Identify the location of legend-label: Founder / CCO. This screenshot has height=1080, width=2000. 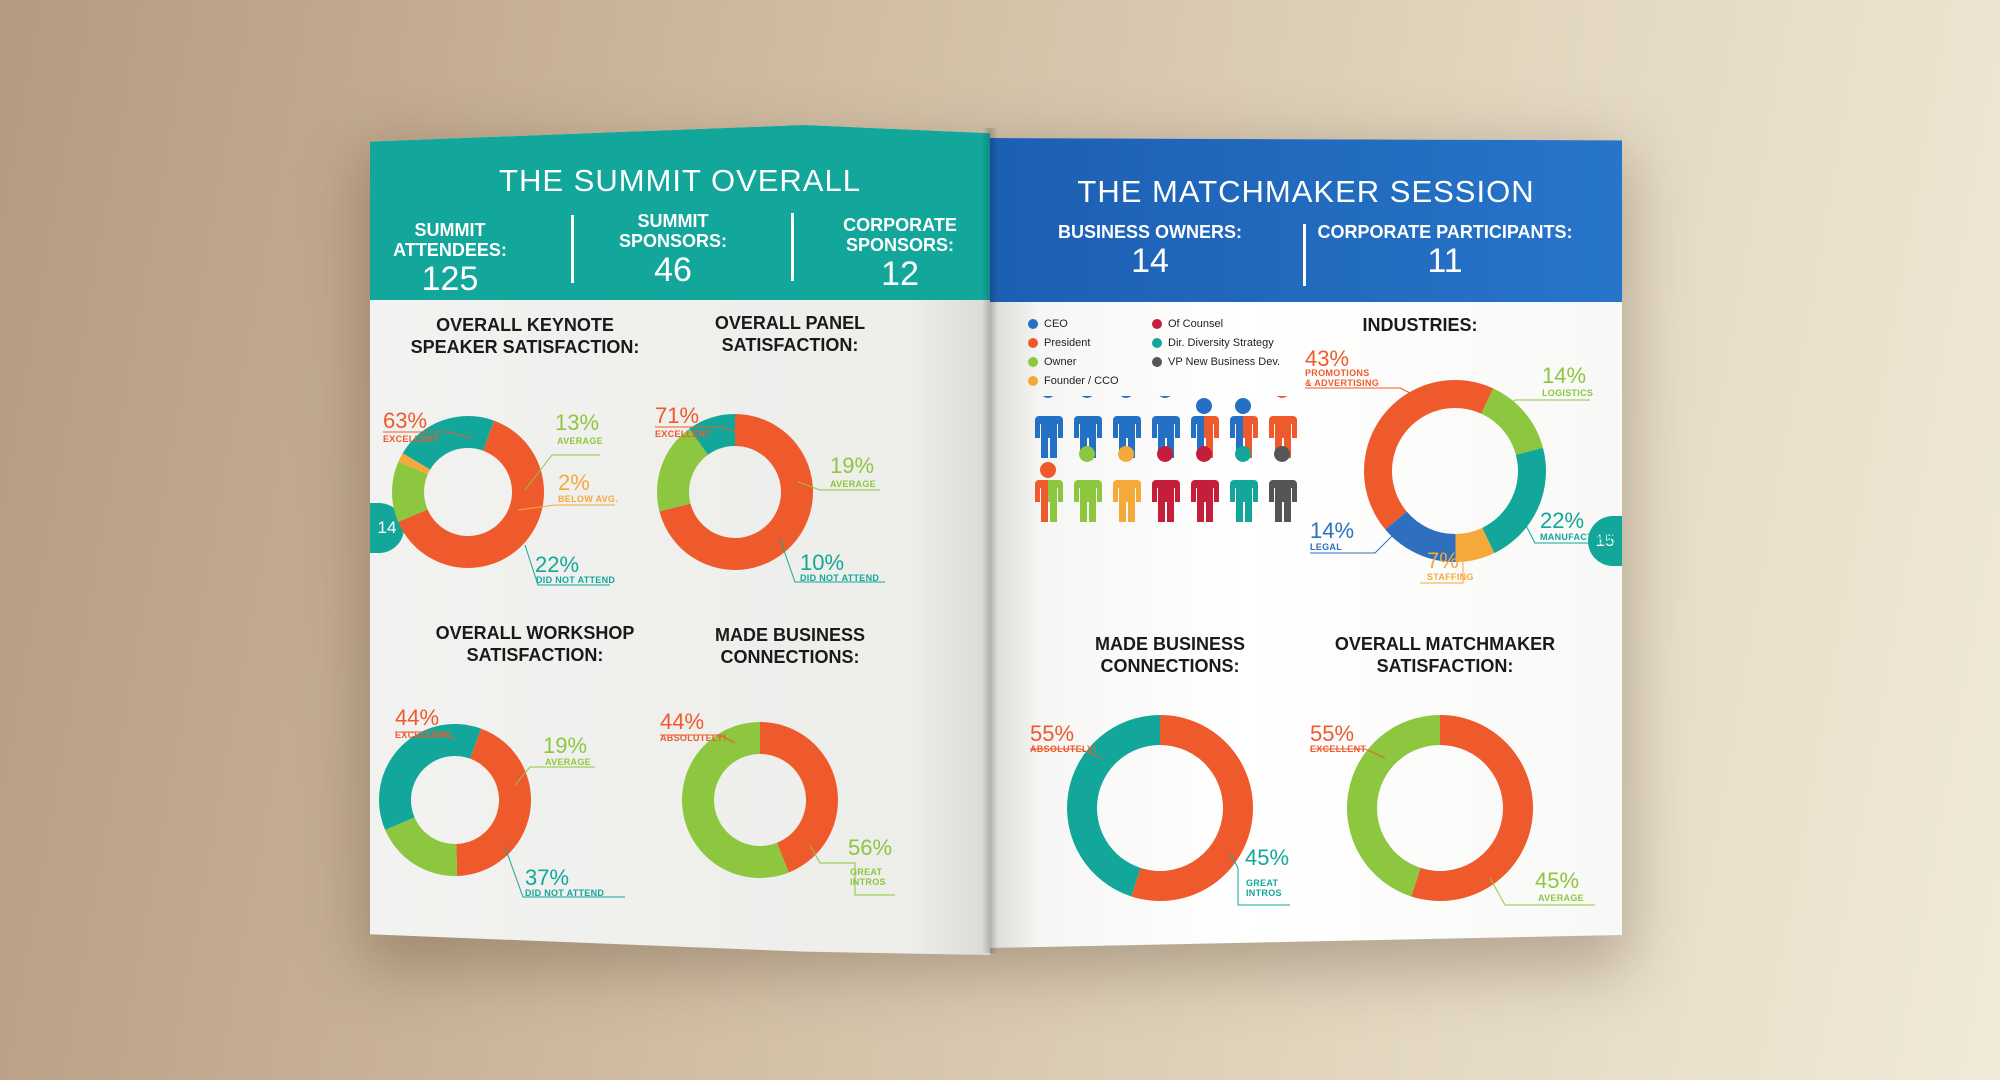
(1081, 380).